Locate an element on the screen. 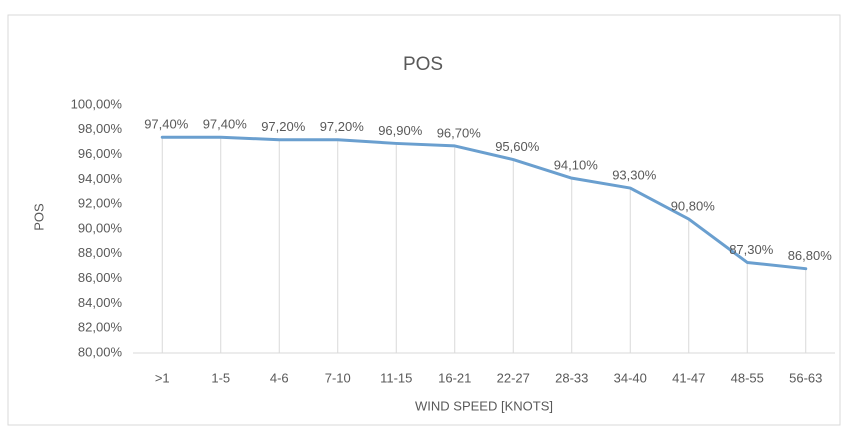 The height and width of the screenshot is (435, 841). data-label: 93,30% is located at coordinates (634, 175).